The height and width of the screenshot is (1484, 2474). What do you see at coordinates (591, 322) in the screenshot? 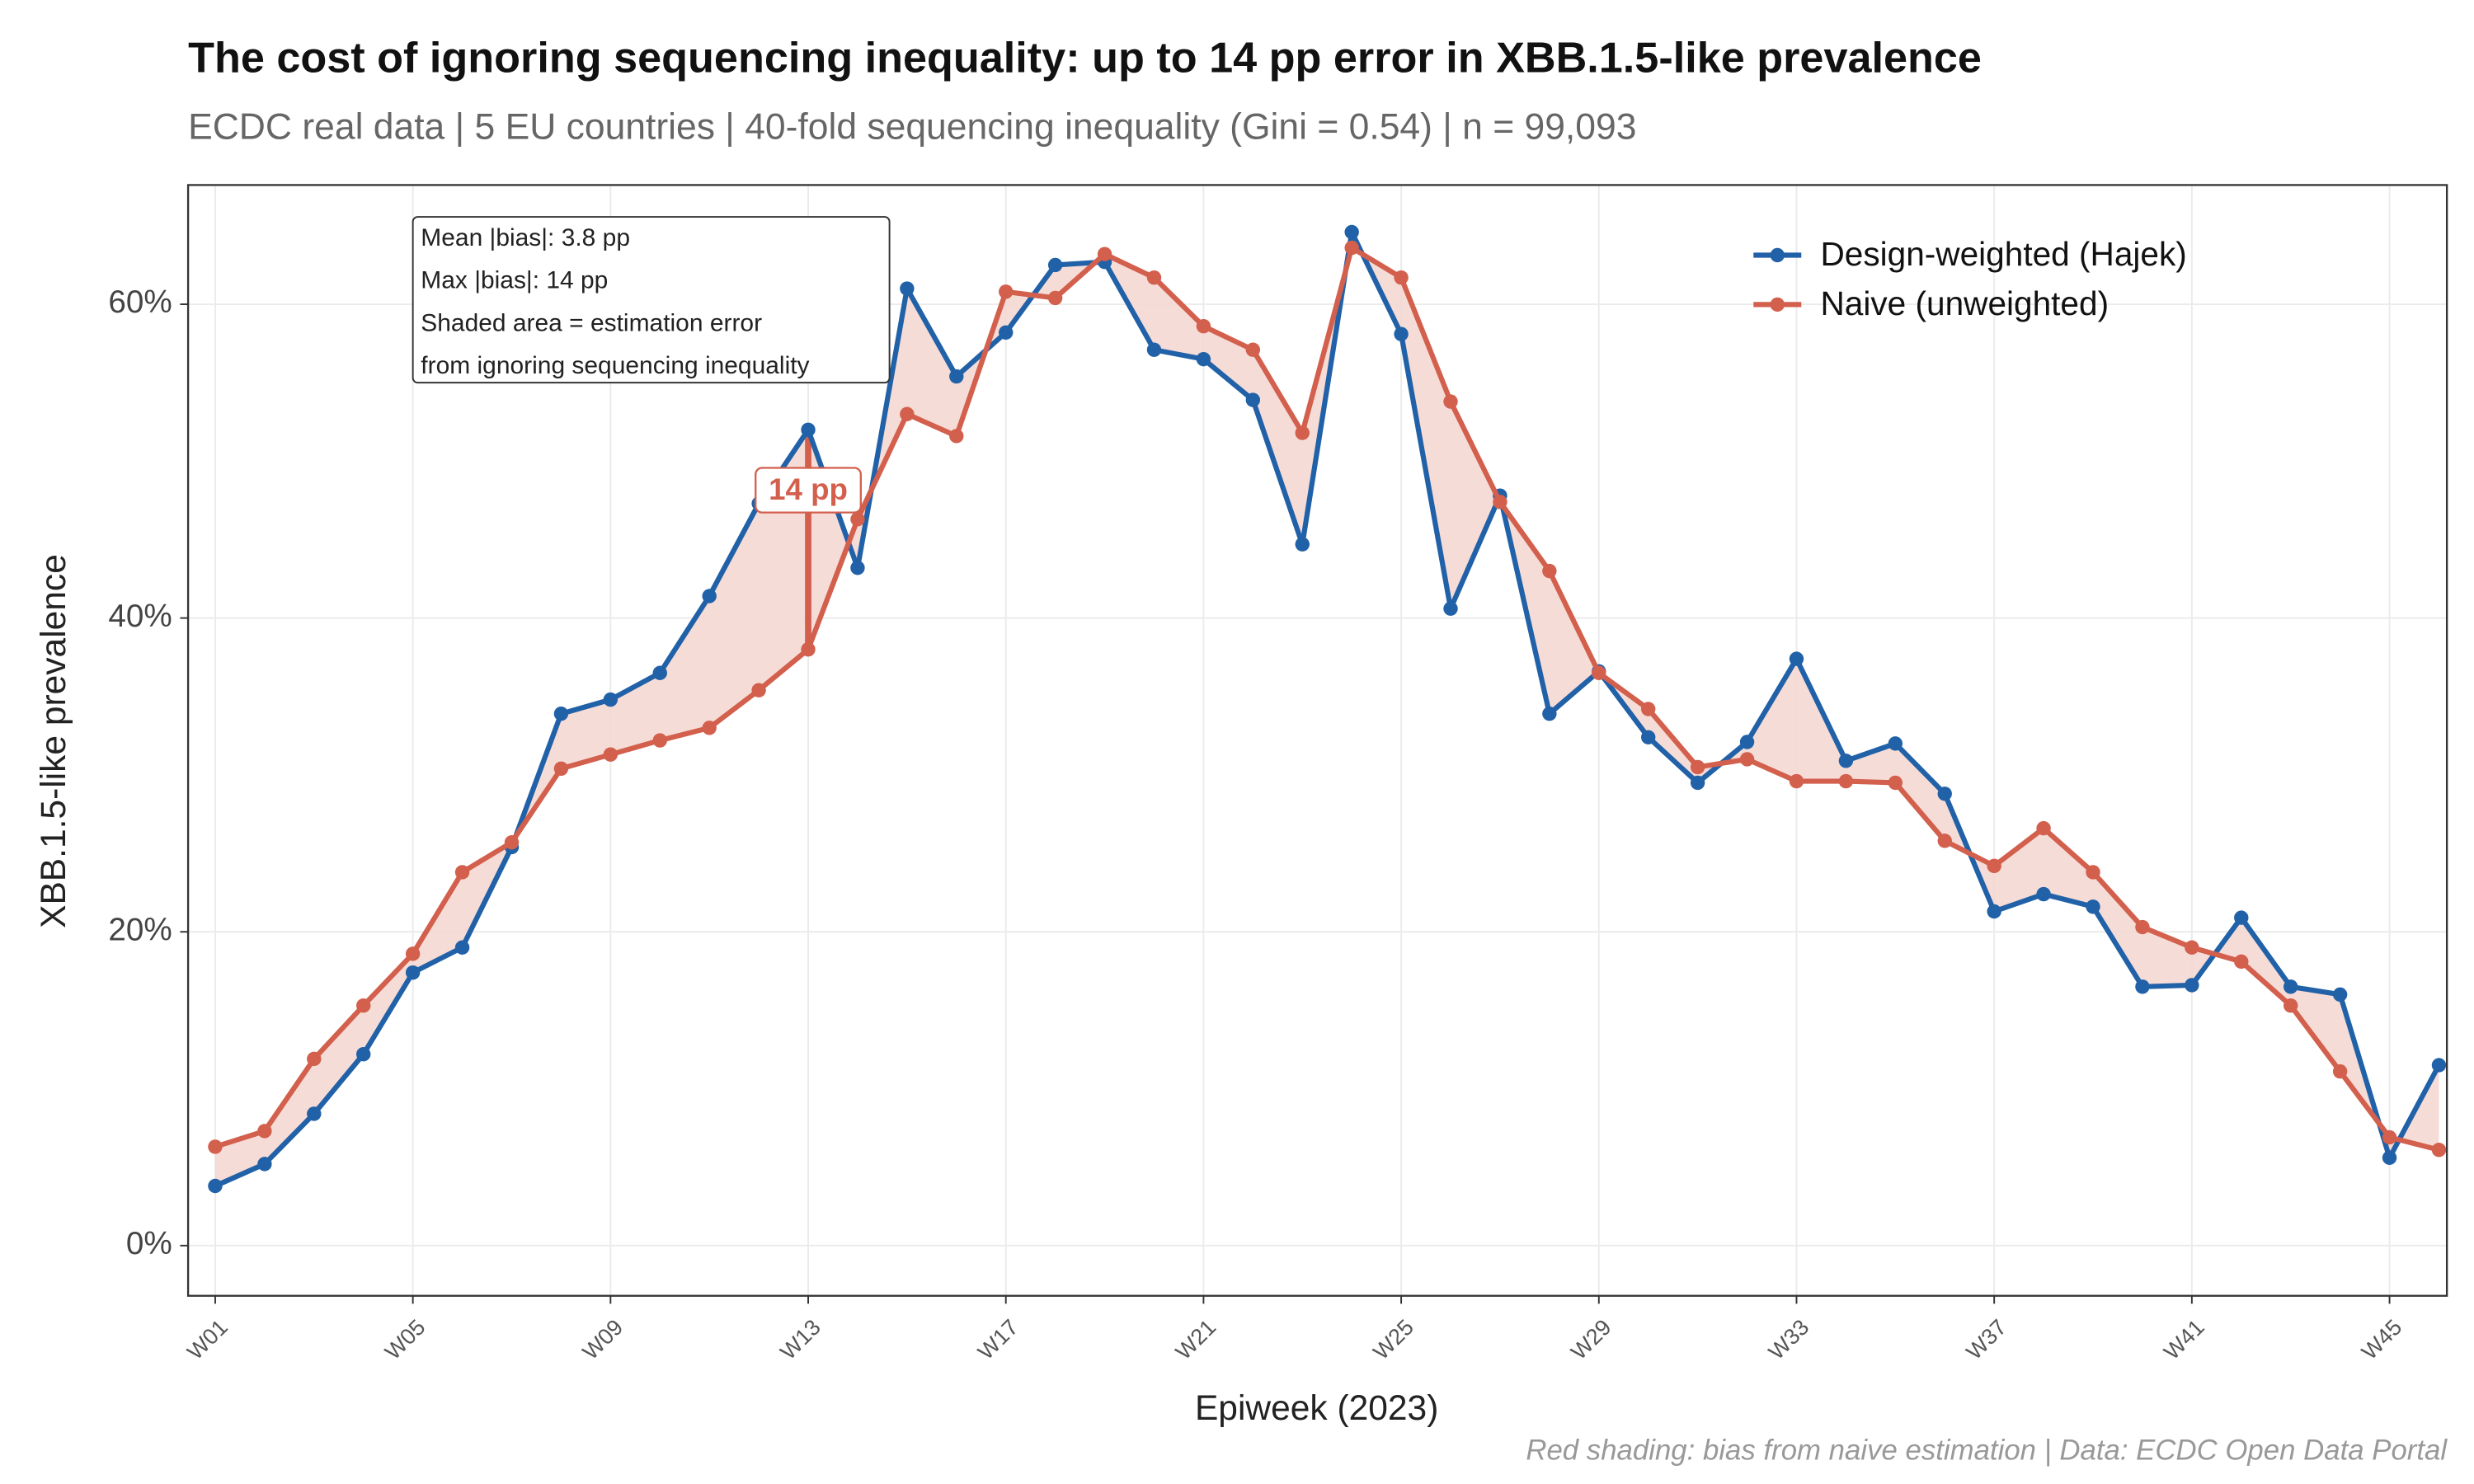
I see `annotation-line: Shaded area = estimation error` at bounding box center [591, 322].